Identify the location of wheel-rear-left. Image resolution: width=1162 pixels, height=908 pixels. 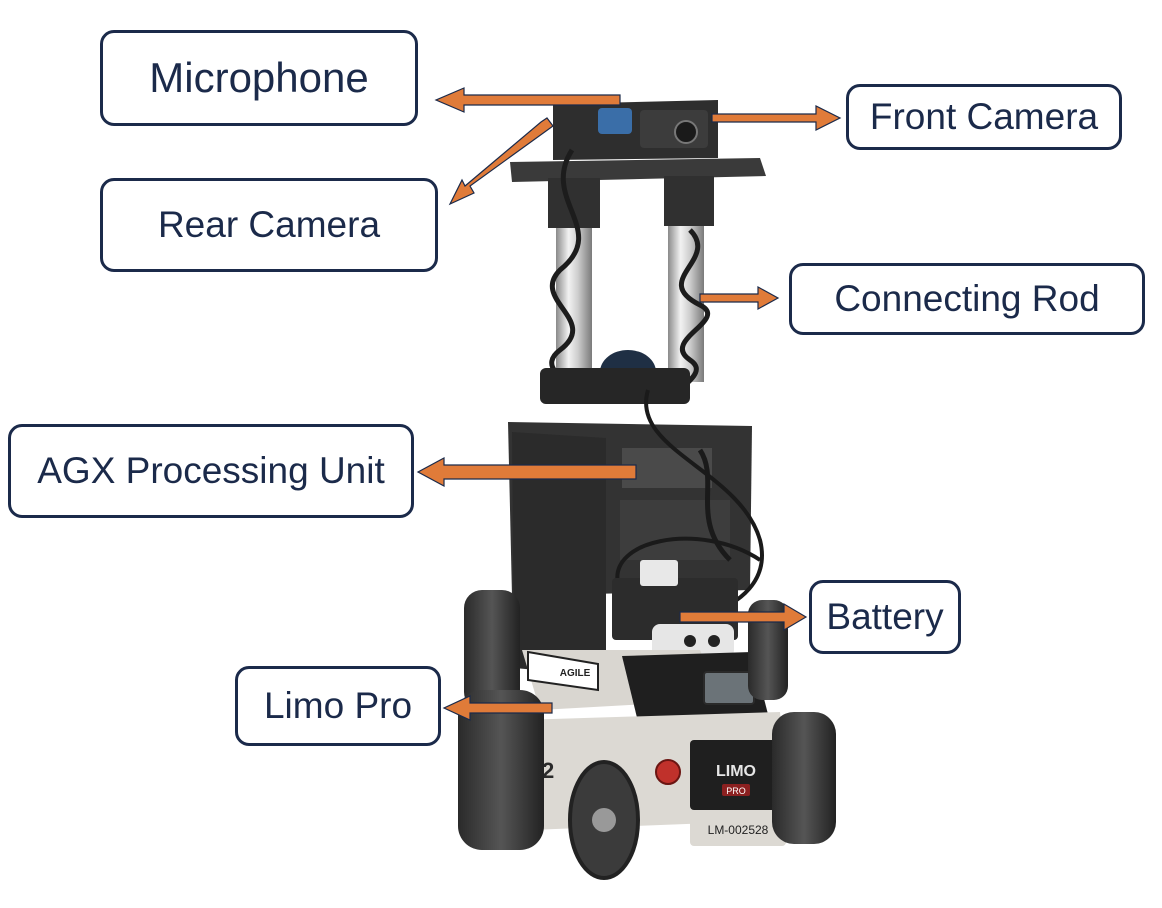
(492, 650).